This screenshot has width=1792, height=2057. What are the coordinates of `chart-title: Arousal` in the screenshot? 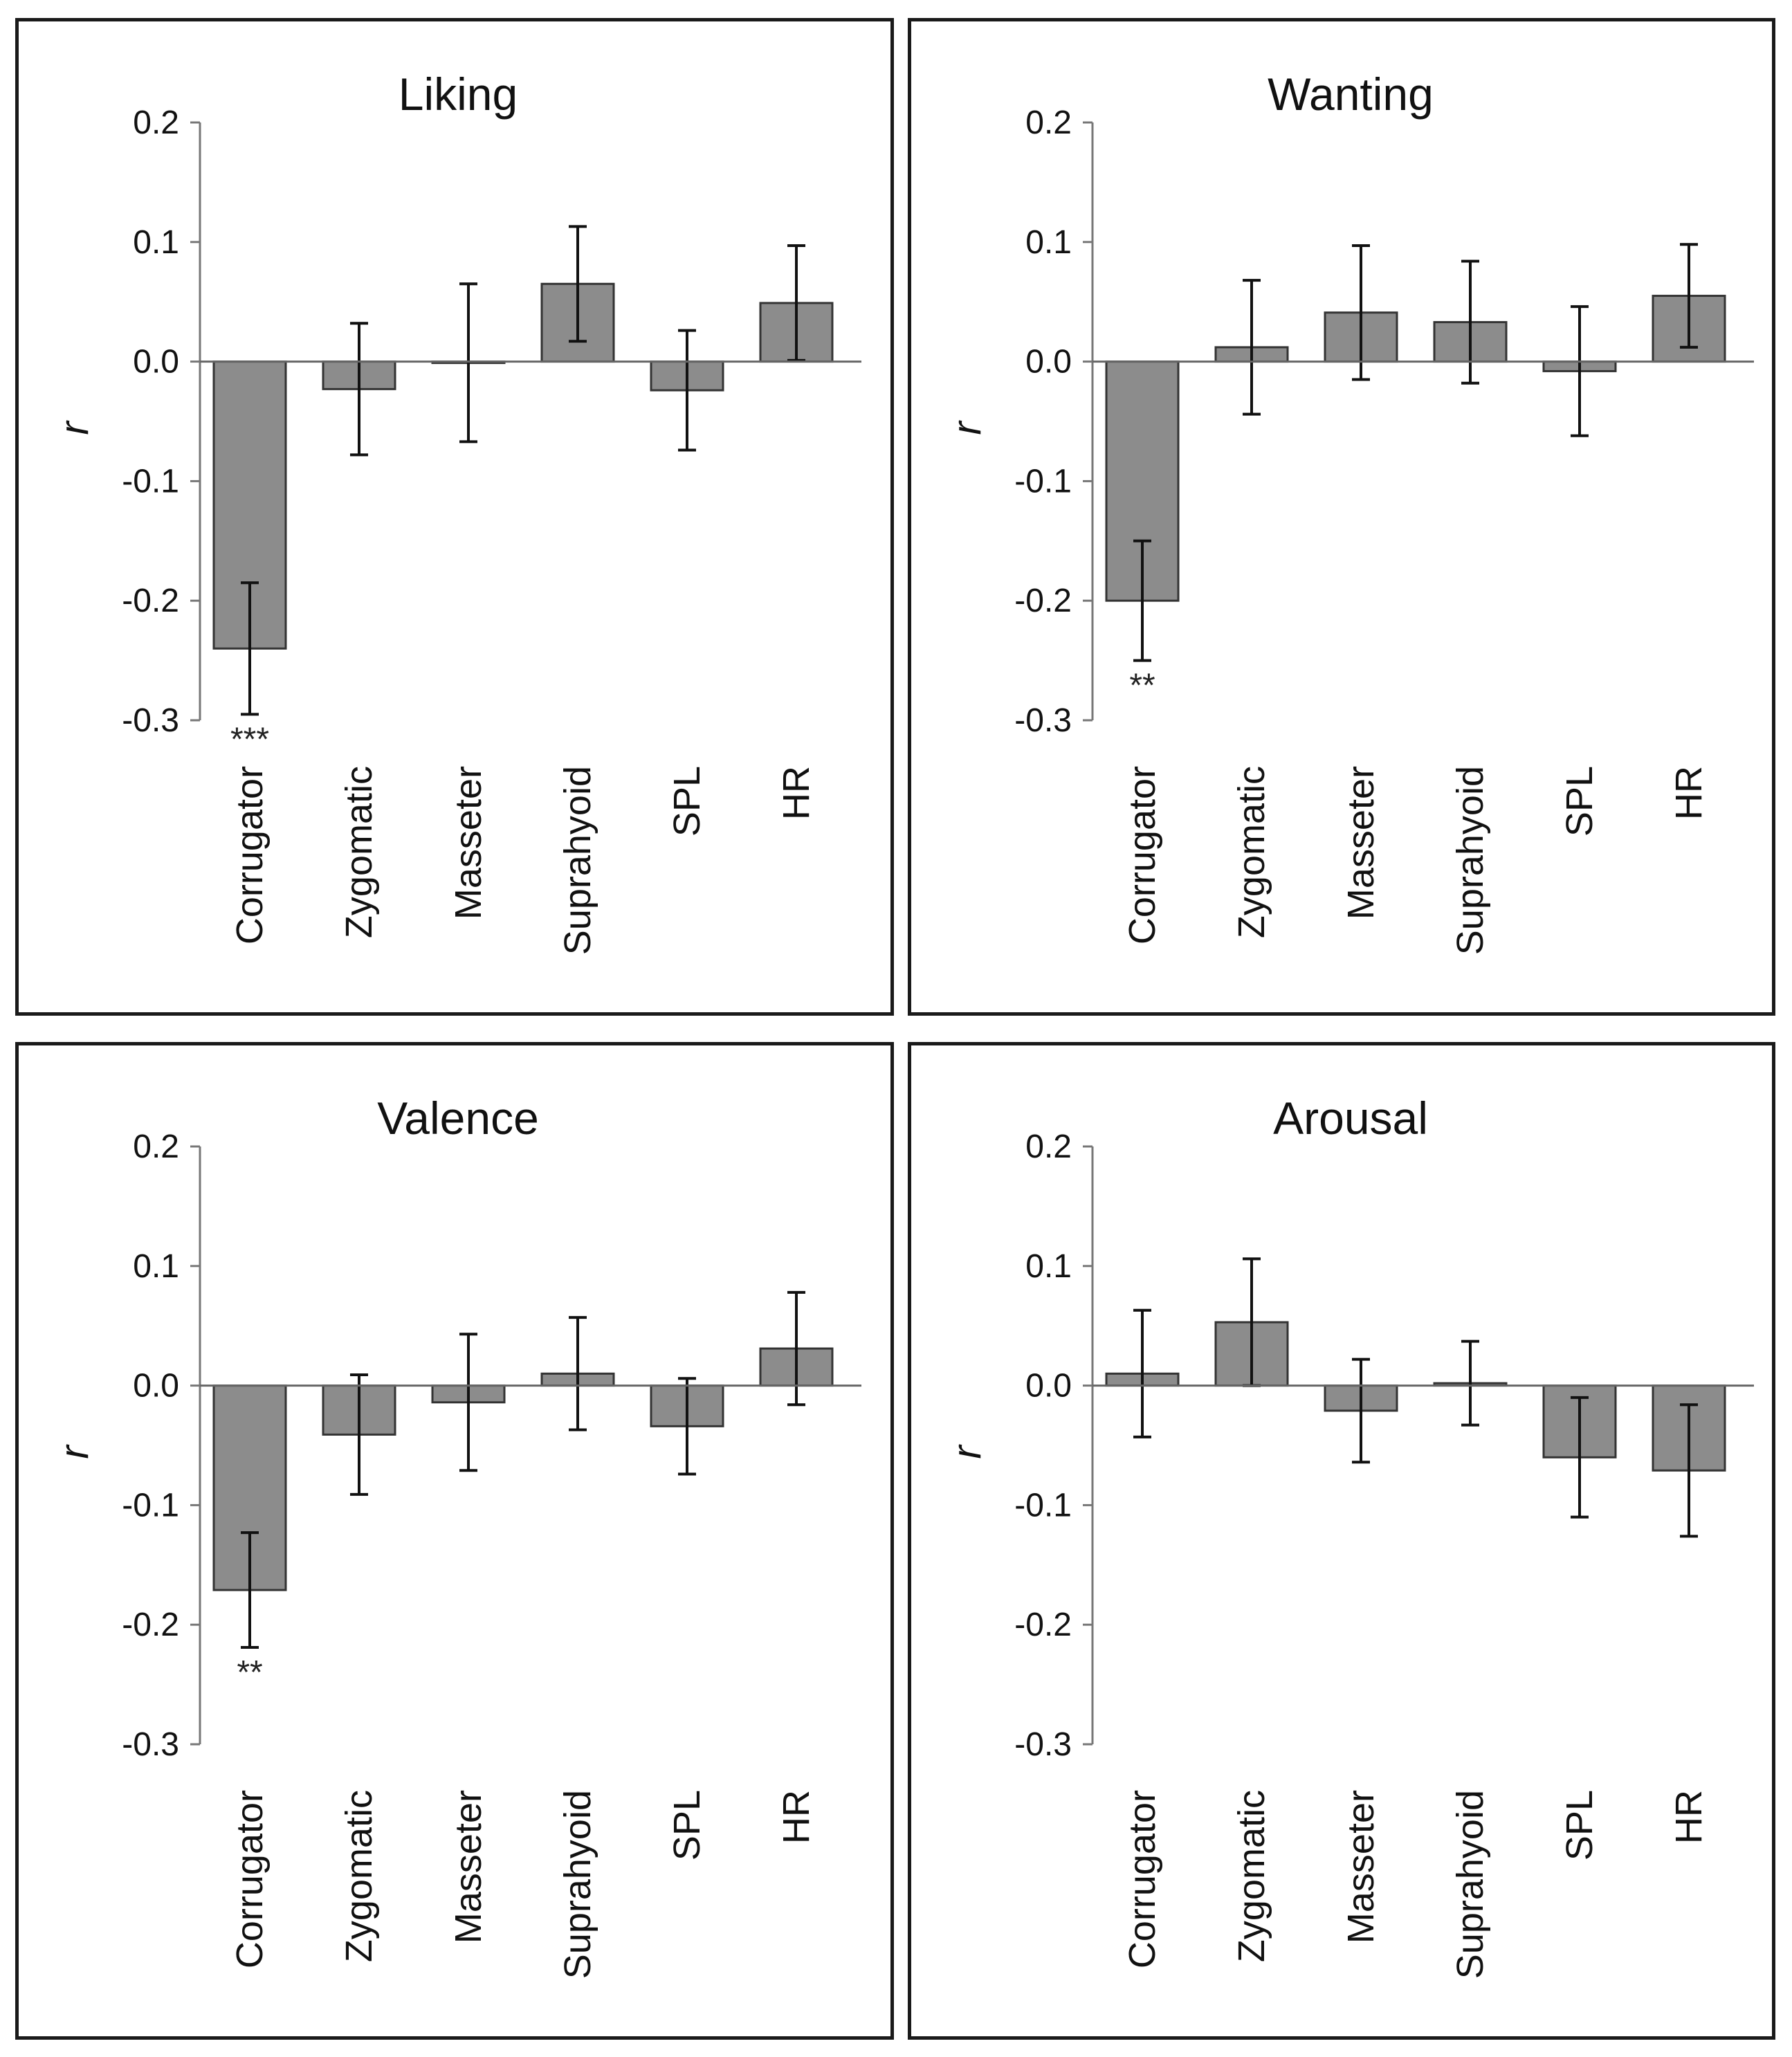 It's located at (1350, 1118).